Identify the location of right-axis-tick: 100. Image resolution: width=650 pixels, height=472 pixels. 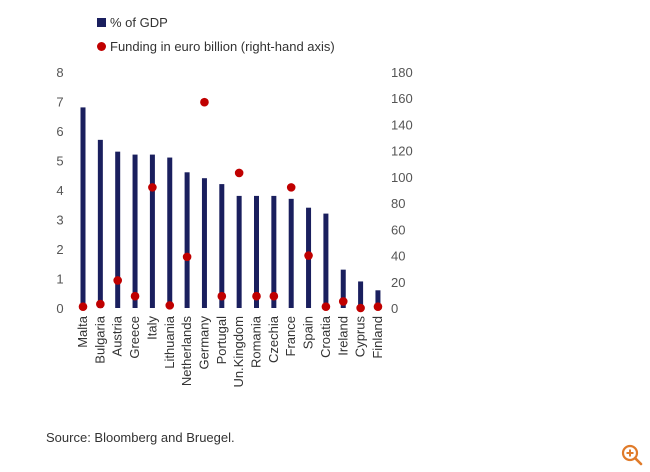
(402, 177).